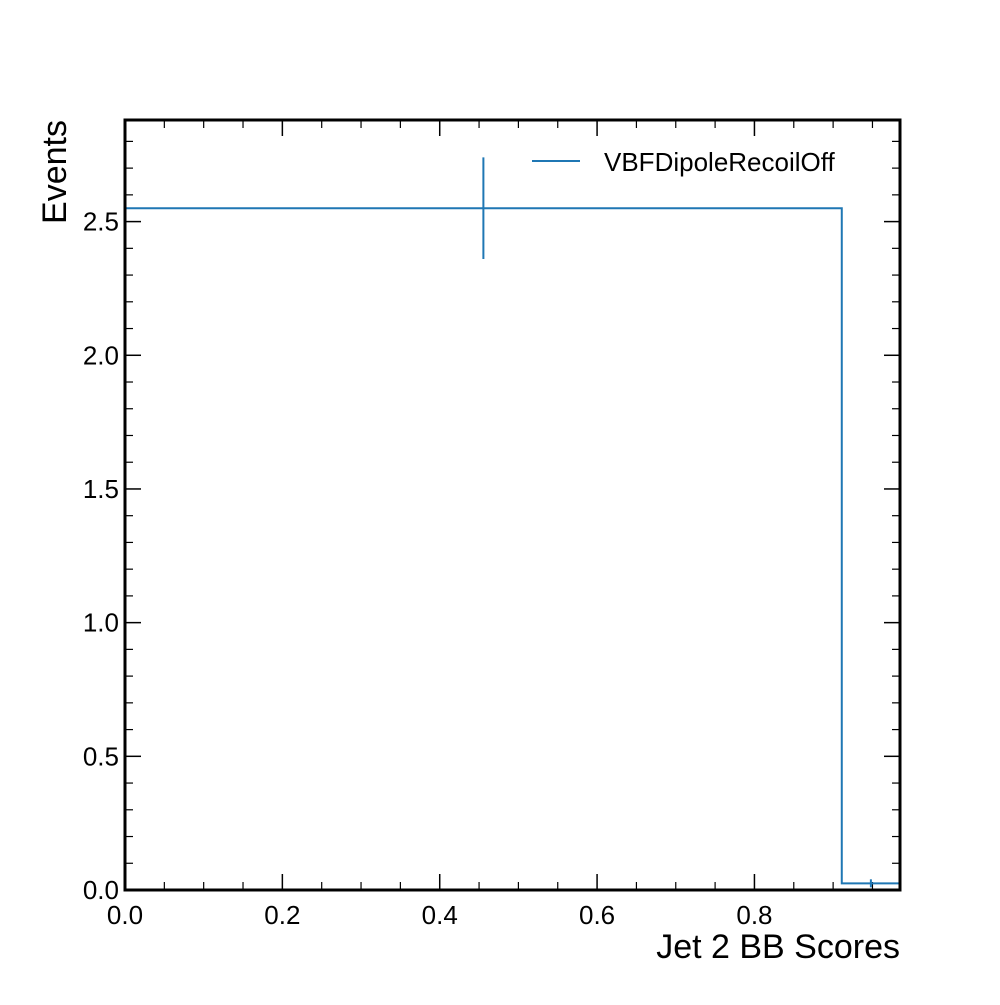 The height and width of the screenshot is (1005, 1000). Describe the element at coordinates (440, 915) in the screenshot. I see `x-tick-label: 0.4` at that location.